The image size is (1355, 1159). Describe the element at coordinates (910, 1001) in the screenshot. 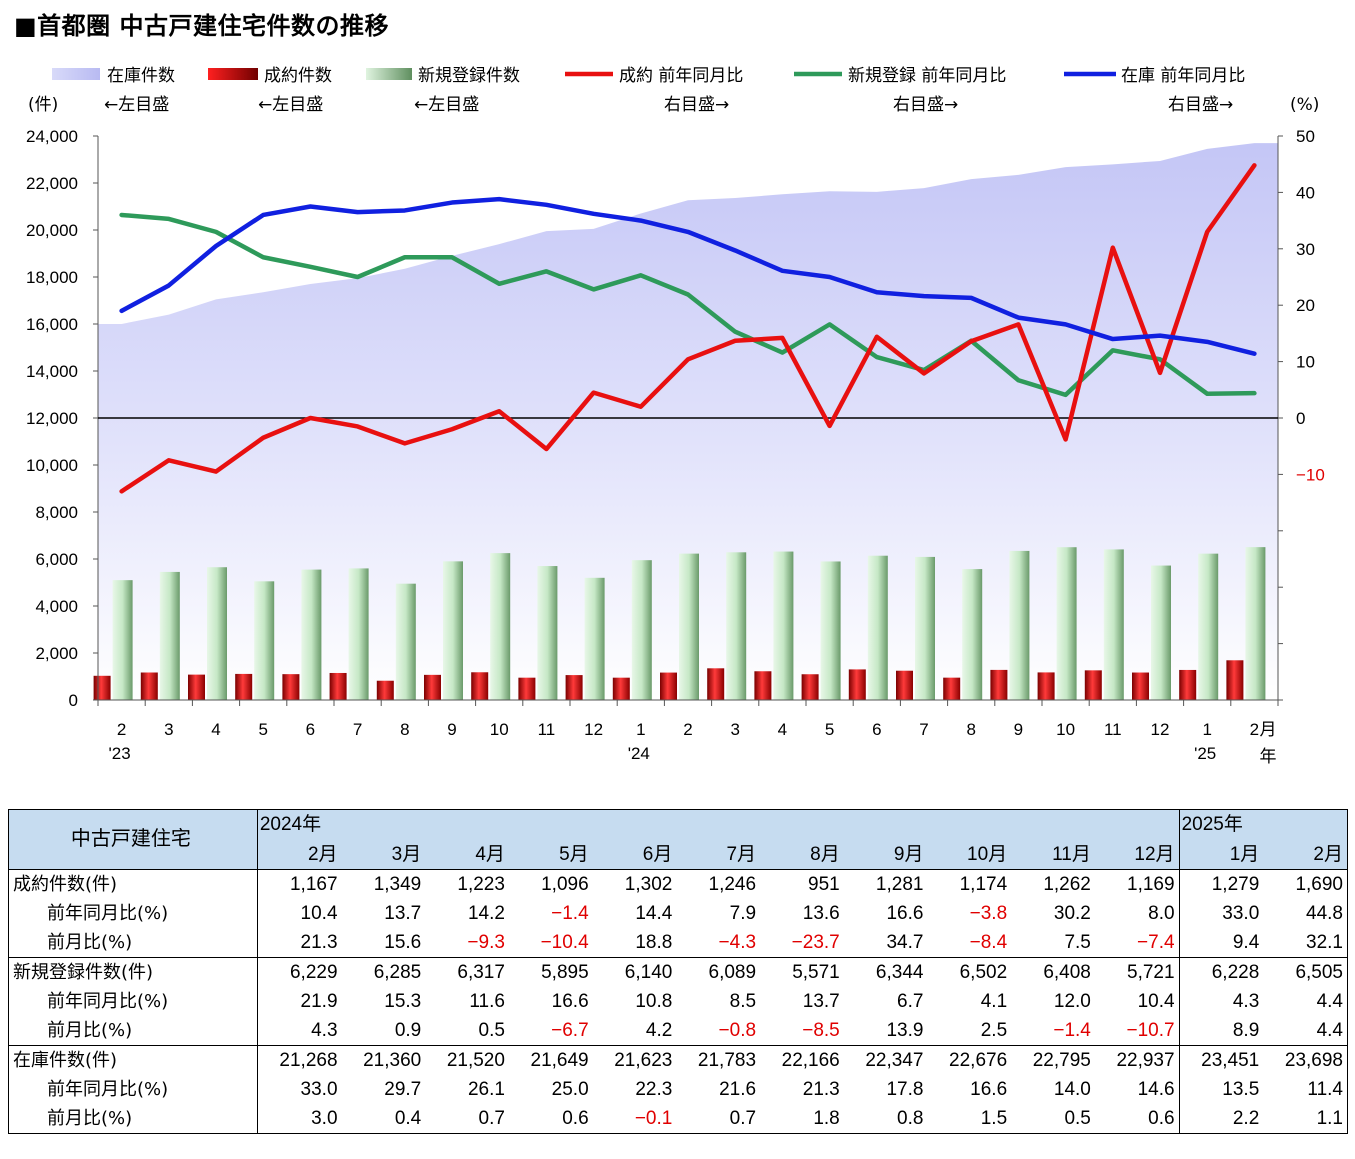

I see `table-cell: 6.7` at that location.